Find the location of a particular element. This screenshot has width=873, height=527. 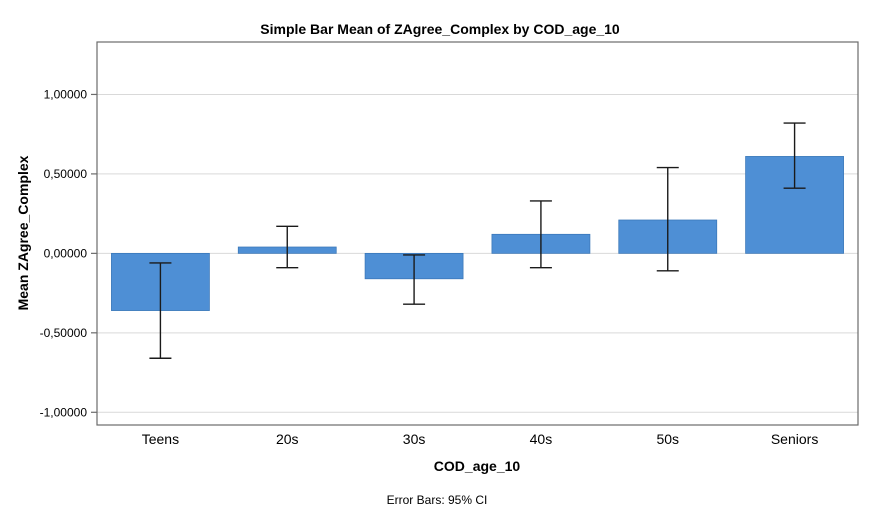

y-tick-label: -0,50000 is located at coordinates (64, 333).